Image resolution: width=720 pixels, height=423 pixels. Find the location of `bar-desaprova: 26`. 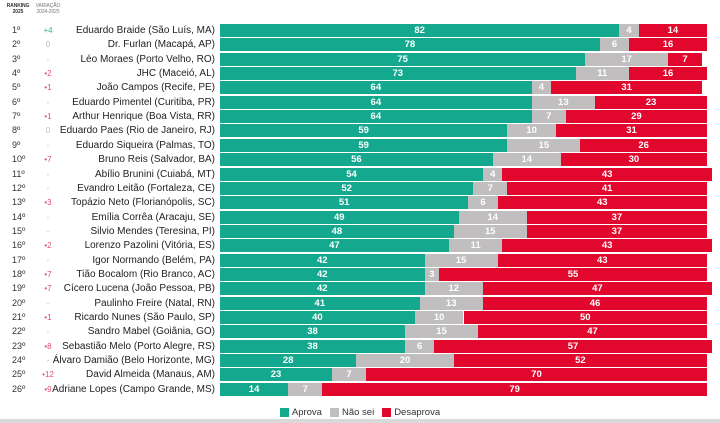

bar-desaprova: 26 is located at coordinates (643, 145).